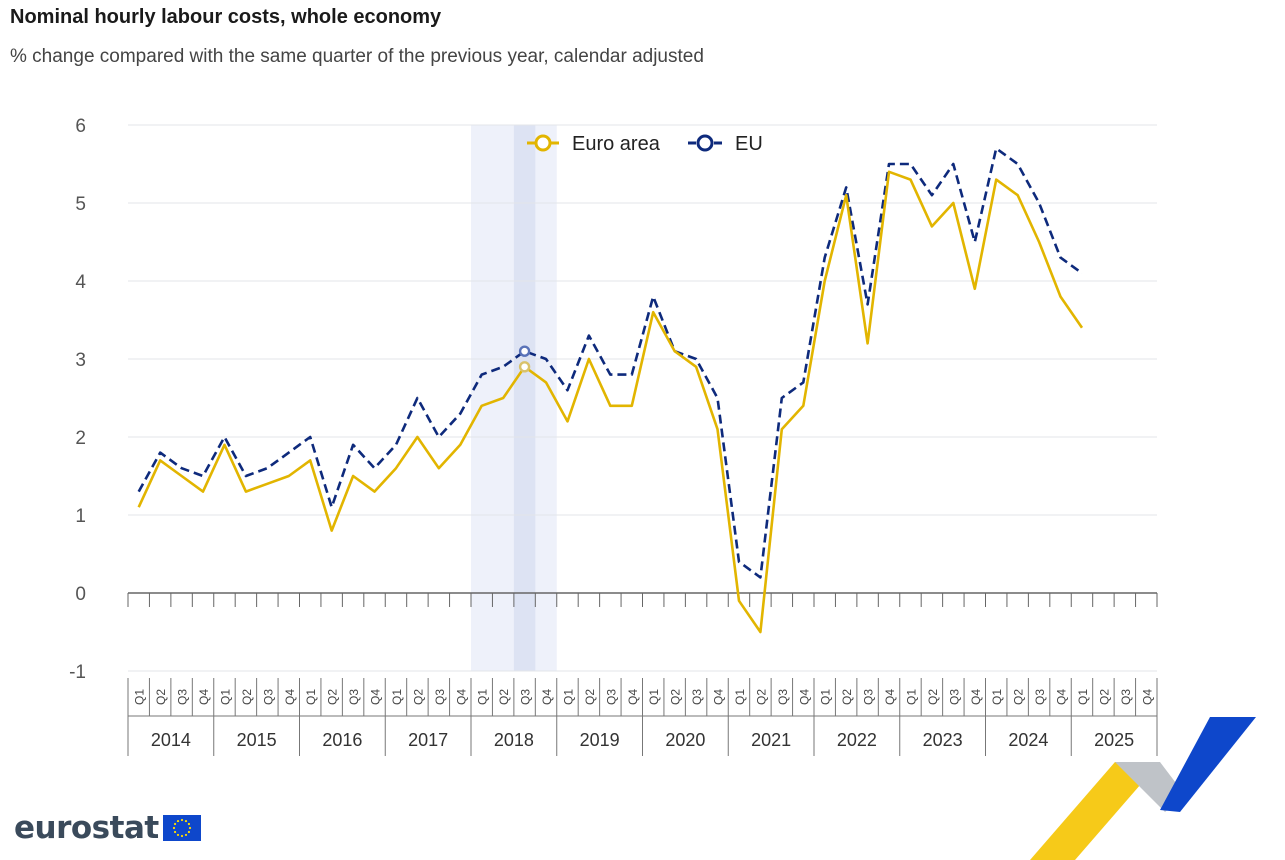 This screenshot has height=860, width=1285. I want to click on brand-stripes-graphic, so click(1145, 785).